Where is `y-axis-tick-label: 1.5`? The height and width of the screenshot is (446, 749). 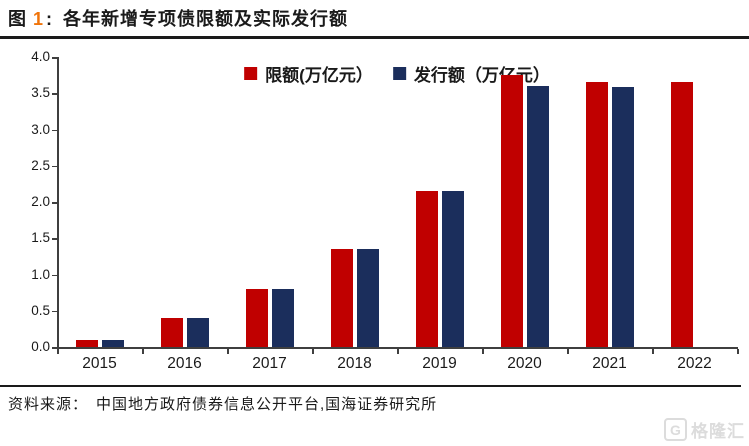 y-axis-tick-label: 1.5 is located at coordinates (40, 238).